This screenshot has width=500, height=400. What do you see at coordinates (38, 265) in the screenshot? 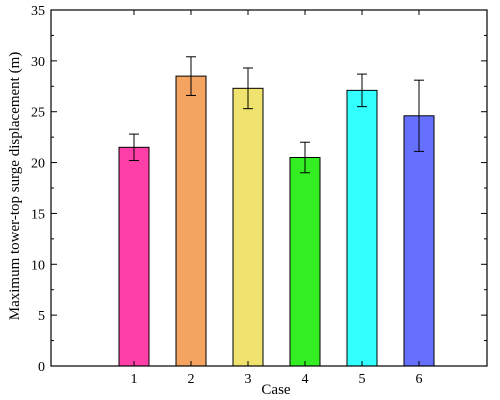
I see `y-tick-label: 10` at bounding box center [38, 265].